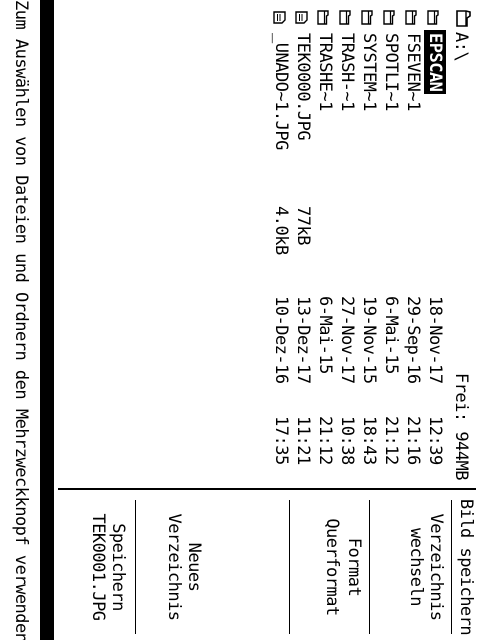 Image resolution: width=480 pixels, height=640 pixels. I want to click on file-name: EPSCAN, so click(435, 62).